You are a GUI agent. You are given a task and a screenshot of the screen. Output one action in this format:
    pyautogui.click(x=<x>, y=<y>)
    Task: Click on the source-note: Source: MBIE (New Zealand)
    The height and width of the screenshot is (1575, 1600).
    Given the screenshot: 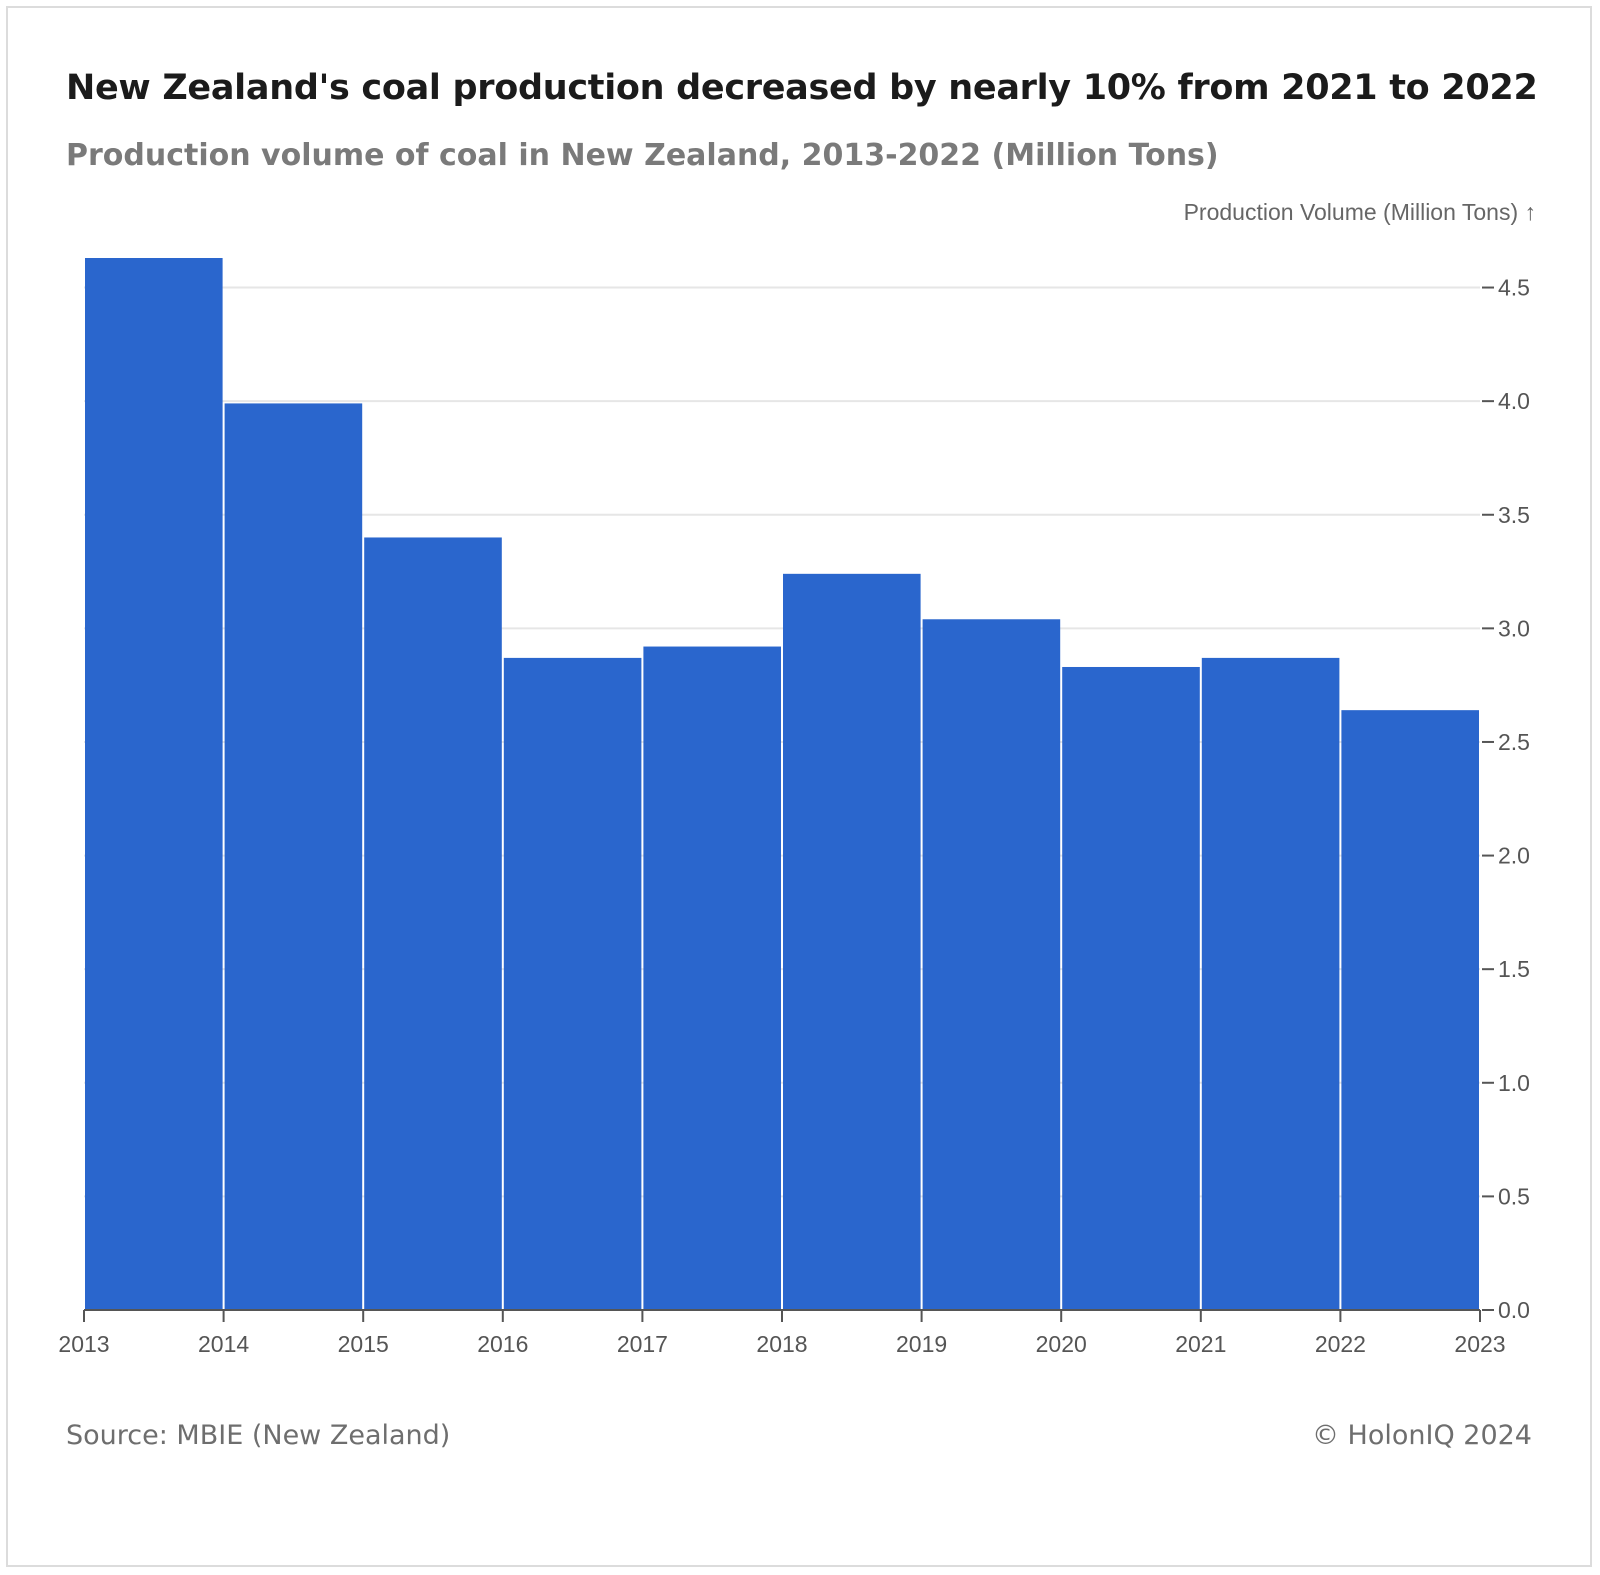 What is the action you would take?
    pyautogui.click(x=258, y=1435)
    